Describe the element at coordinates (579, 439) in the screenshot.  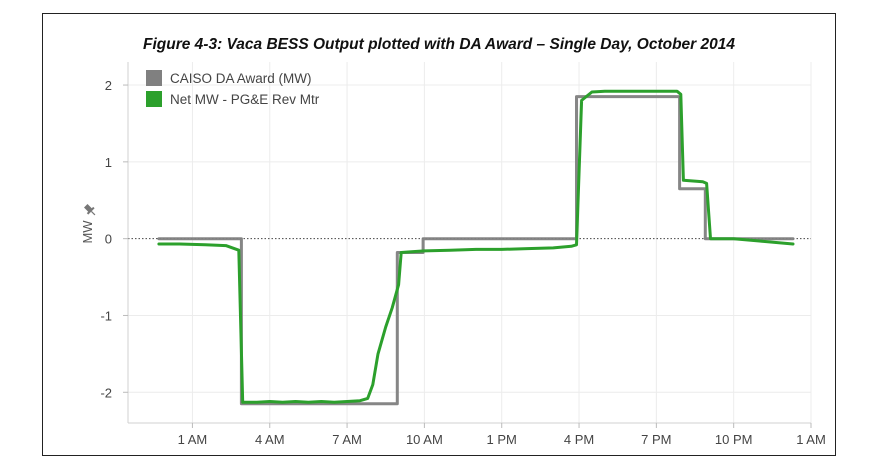
I see `x-tick-label: 4 PM` at that location.